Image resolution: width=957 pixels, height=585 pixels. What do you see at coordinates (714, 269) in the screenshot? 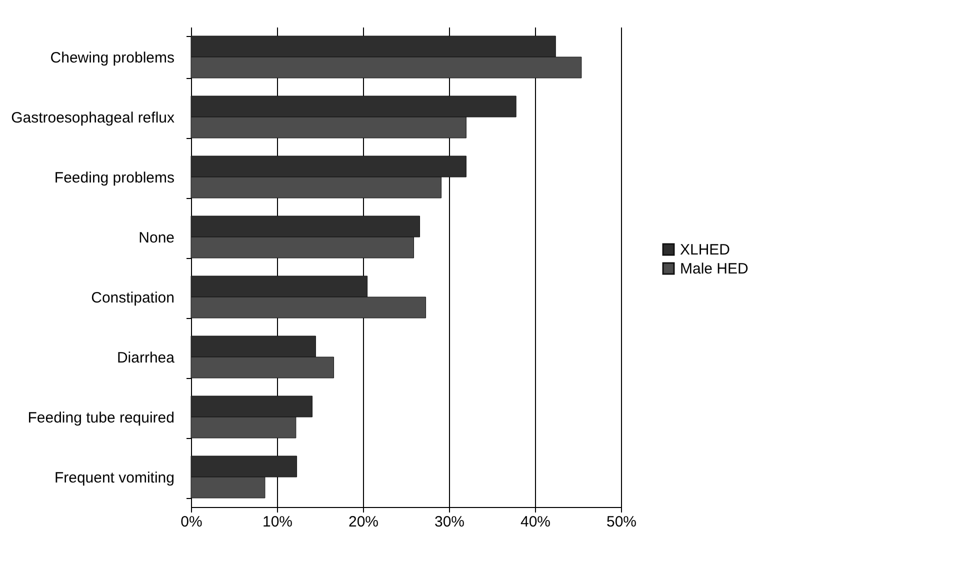
I see `legend-label: Male HED` at bounding box center [714, 269].